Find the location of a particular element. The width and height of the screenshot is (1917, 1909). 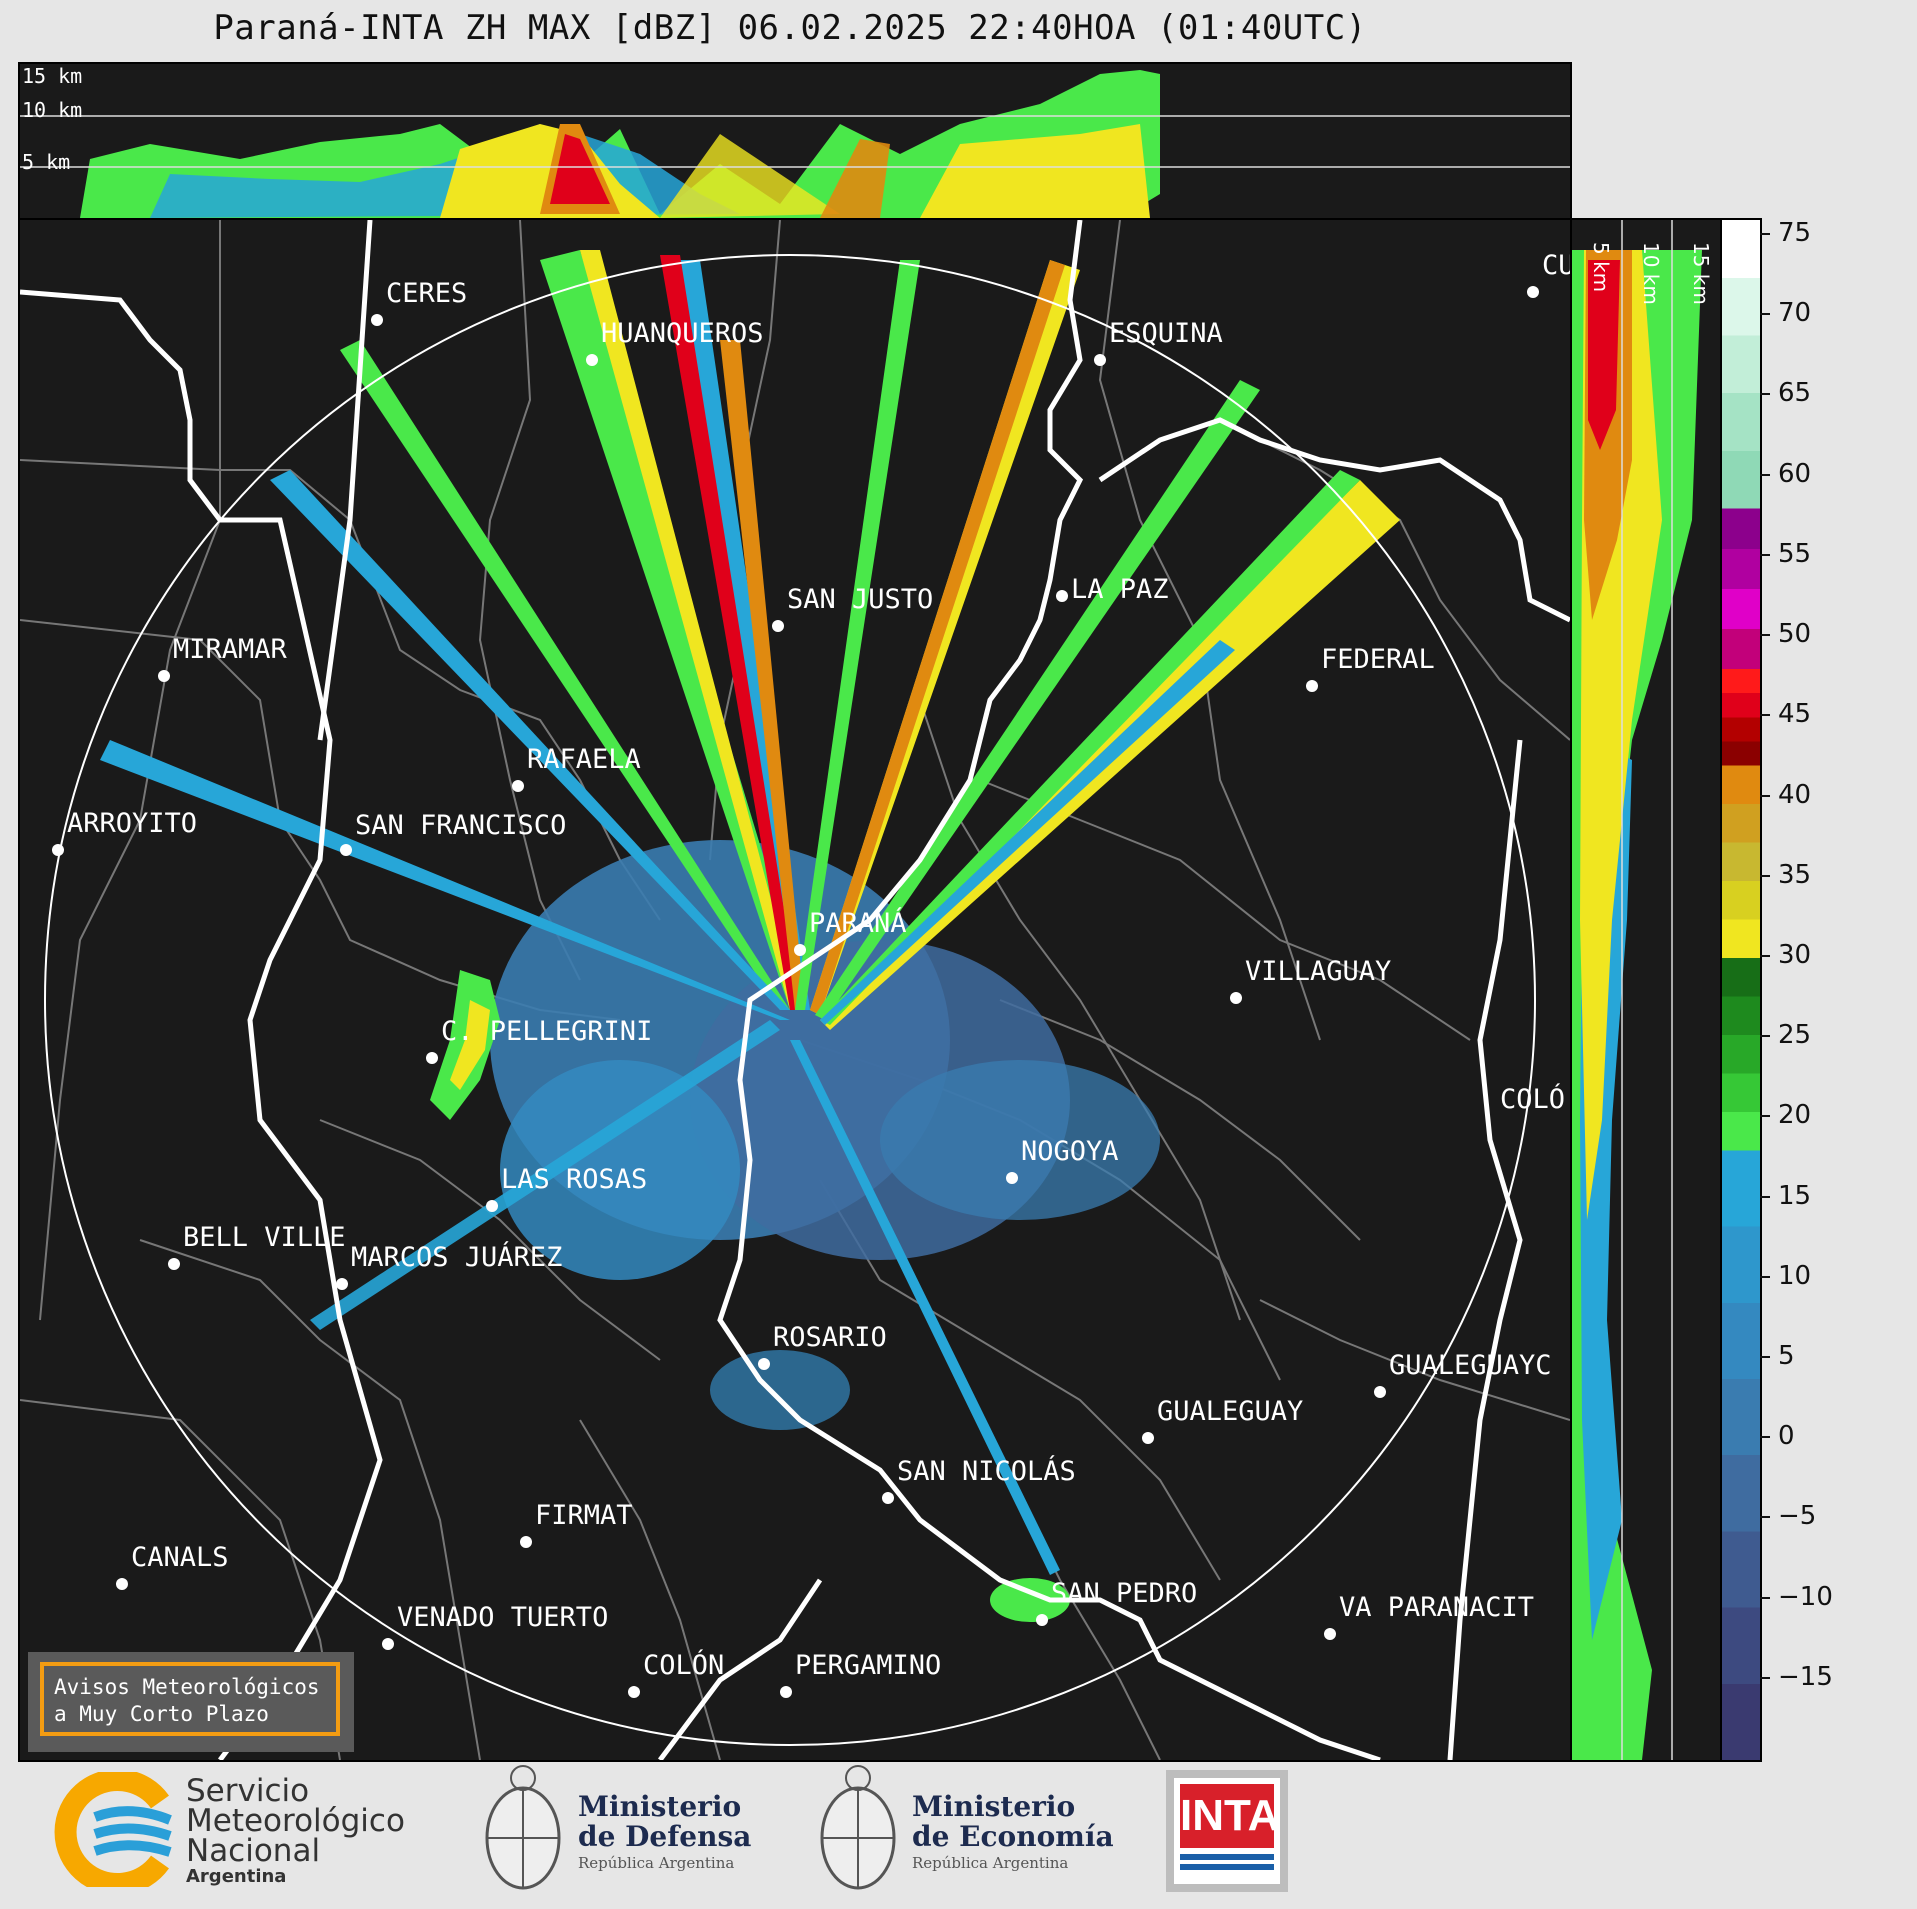

spoke-se is located at coordinates (925, 1307).